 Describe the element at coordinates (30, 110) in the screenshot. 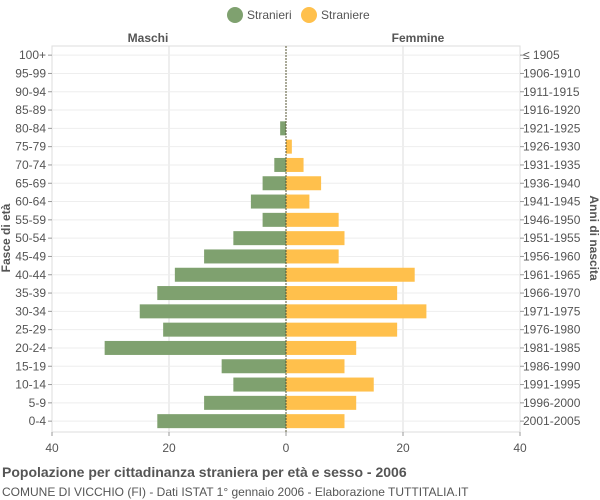

I see `age-label: 85-89` at that location.